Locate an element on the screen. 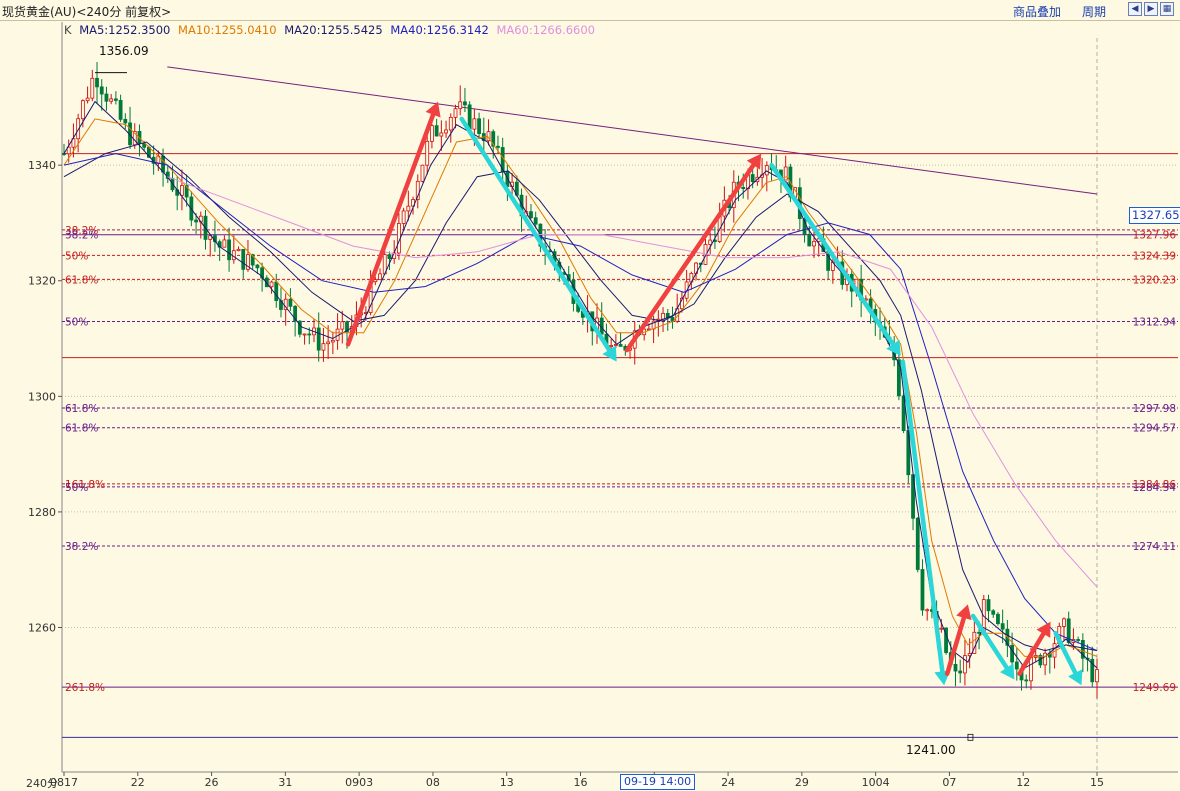 This screenshot has width=1180, height=791. x-tick-label: 15 is located at coordinates (1097, 782).